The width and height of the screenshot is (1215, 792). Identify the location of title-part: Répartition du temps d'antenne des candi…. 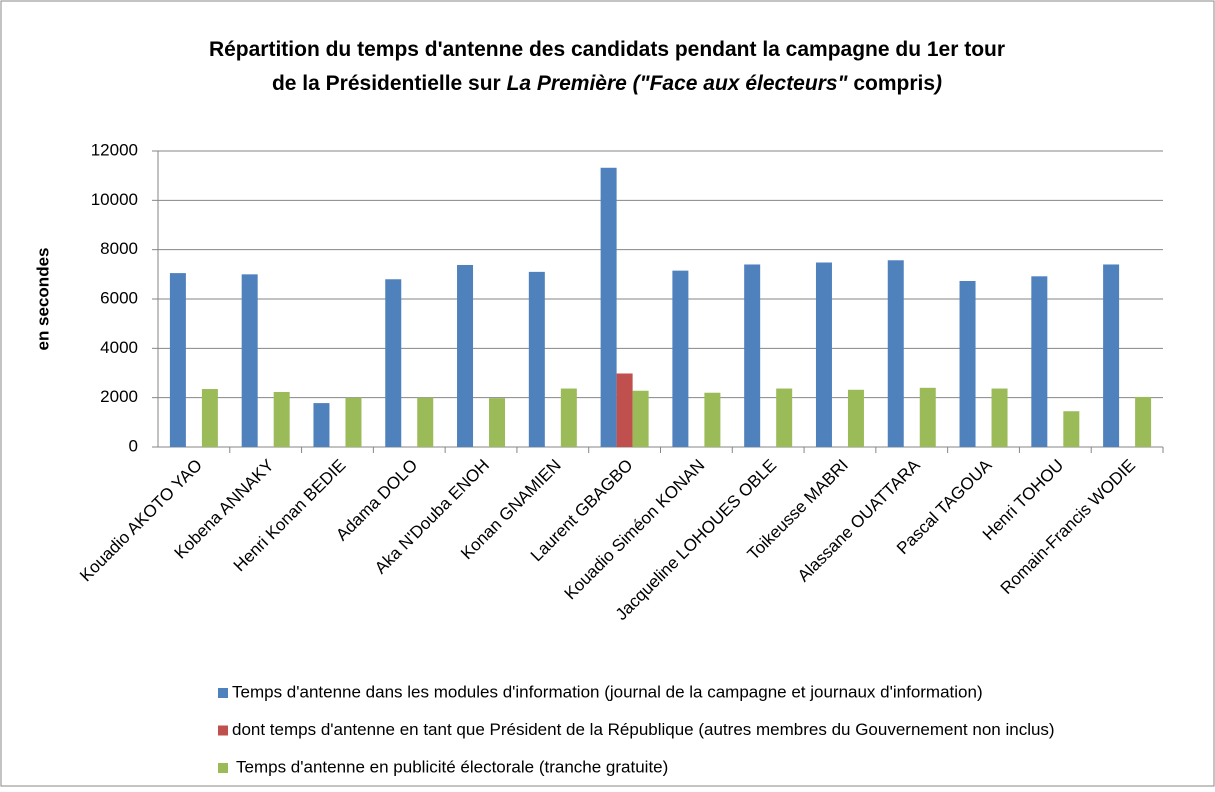
(607, 49).